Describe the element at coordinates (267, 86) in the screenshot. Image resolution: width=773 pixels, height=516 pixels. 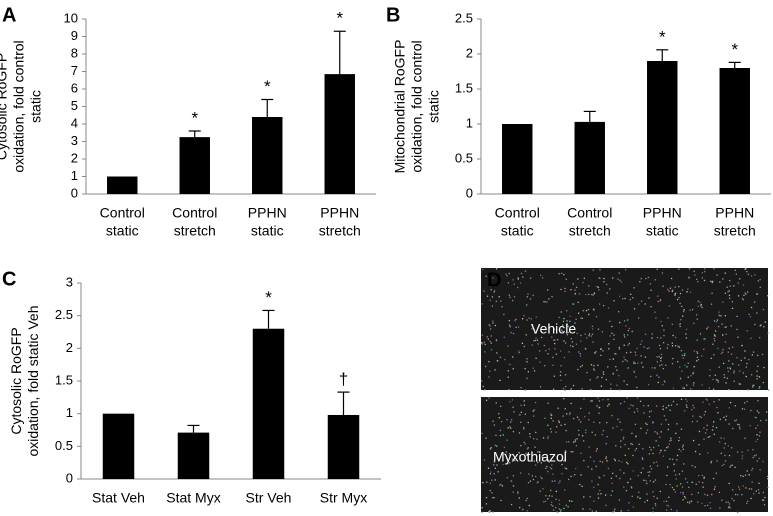
I see `significance-marker: *` at that location.